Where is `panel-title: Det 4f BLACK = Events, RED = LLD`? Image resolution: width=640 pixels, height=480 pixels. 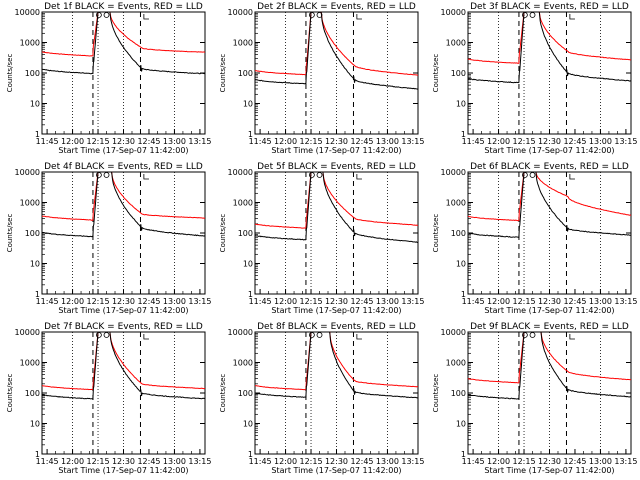
panel-title: Det 4f BLACK = Events, RED = LLD is located at coordinates (123, 167).